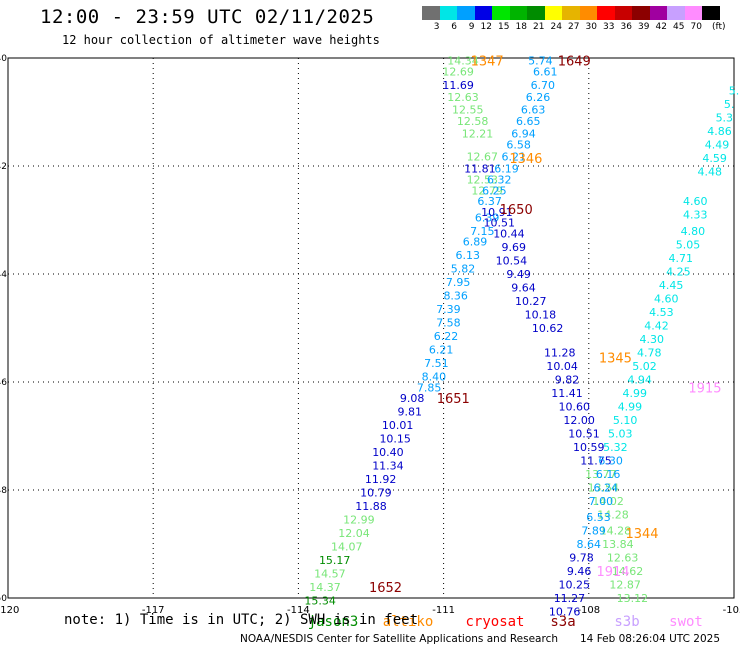 The width and height of the screenshot is (740, 650). What do you see at coordinates (453, 399) in the screenshot?
I see `track-label: 1651` at bounding box center [453, 399].